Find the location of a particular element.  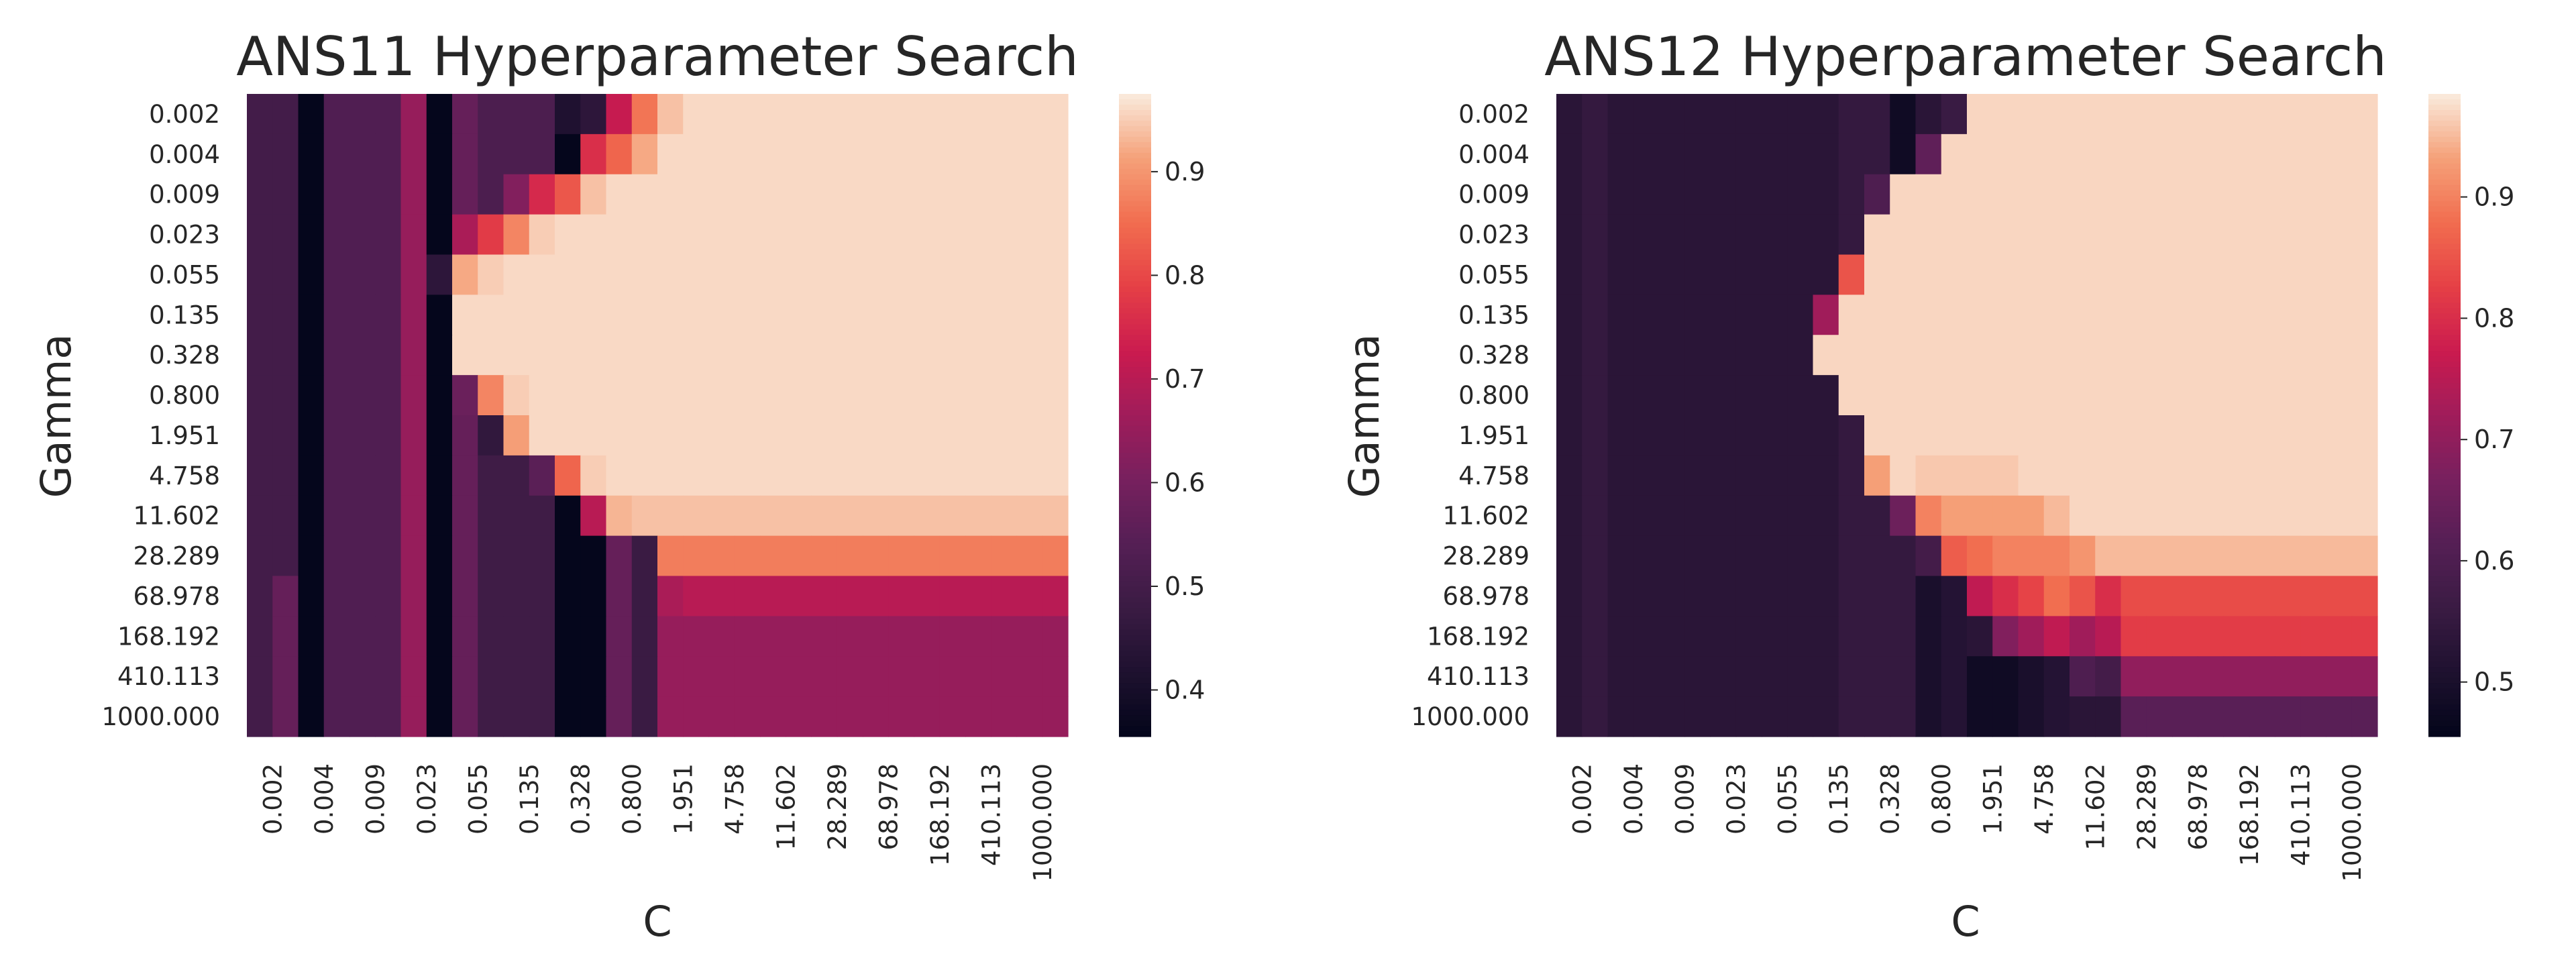

y-tick-label: 168.192 is located at coordinates (1478, 636).